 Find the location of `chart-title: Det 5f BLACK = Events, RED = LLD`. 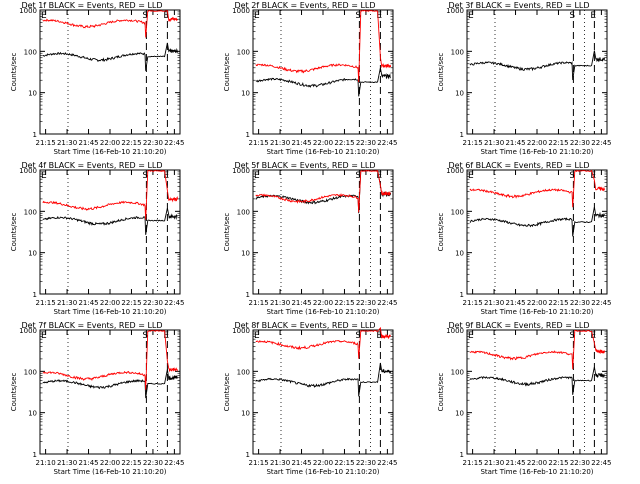

chart-title: Det 5f BLACK = Events, RED = LLD is located at coordinates (304, 165).